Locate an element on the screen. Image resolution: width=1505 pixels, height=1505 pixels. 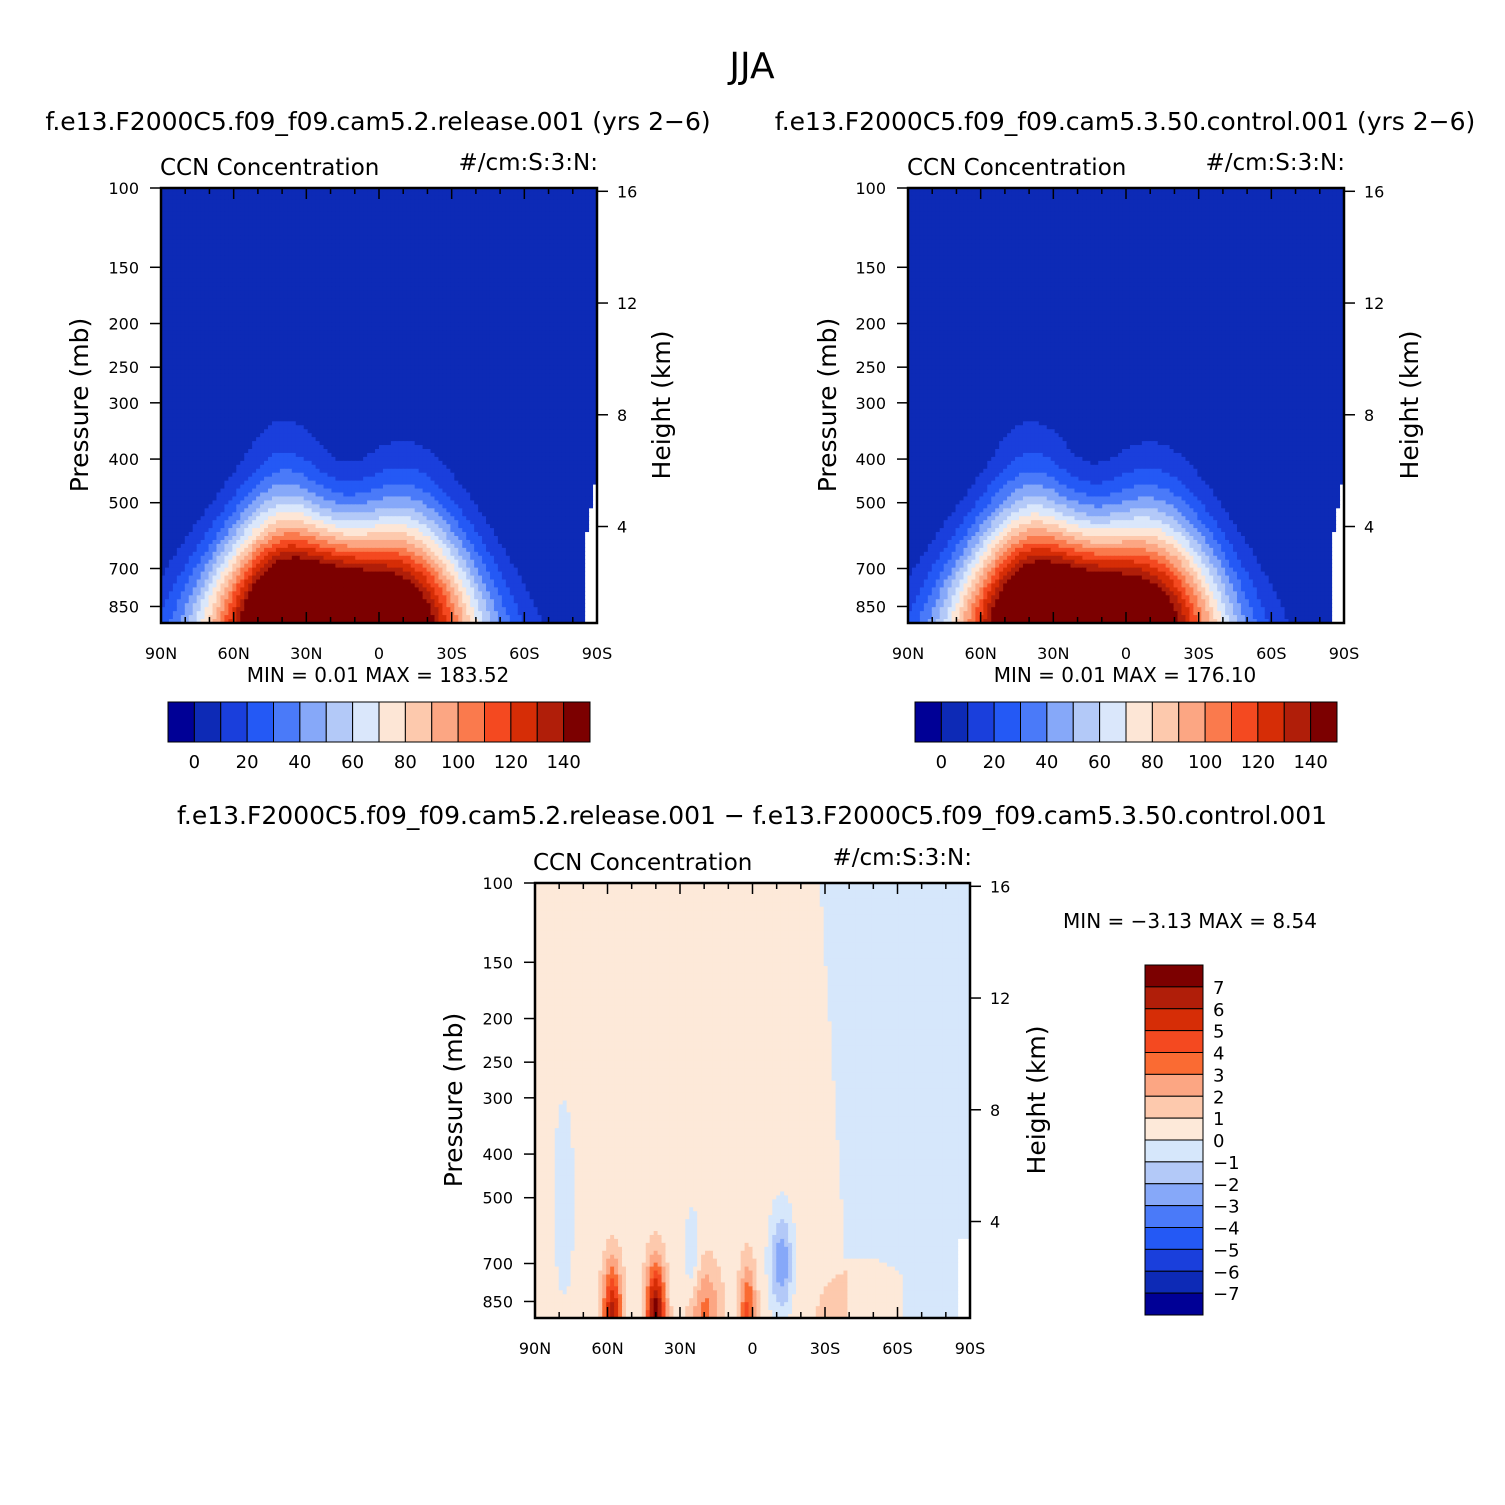
panel-a-colorbar-label: 80 is located at coordinates (405, 762).